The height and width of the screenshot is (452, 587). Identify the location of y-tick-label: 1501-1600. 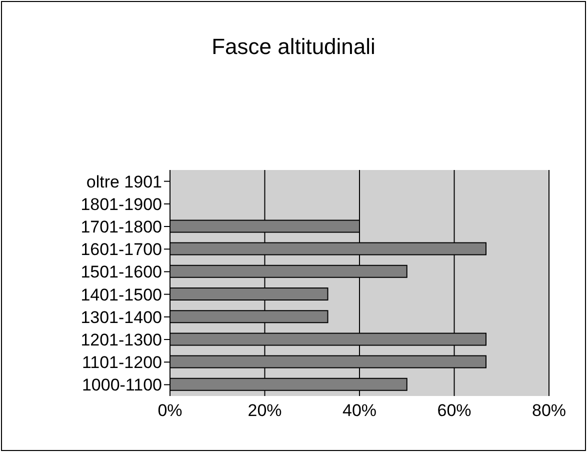
(121, 272).